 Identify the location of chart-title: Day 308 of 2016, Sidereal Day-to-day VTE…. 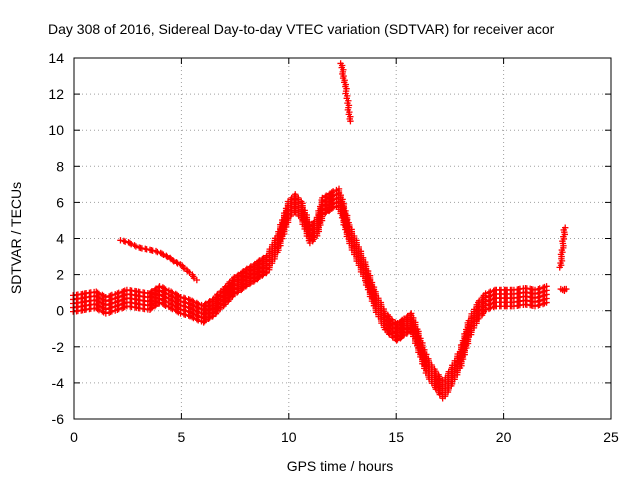
(301, 29).